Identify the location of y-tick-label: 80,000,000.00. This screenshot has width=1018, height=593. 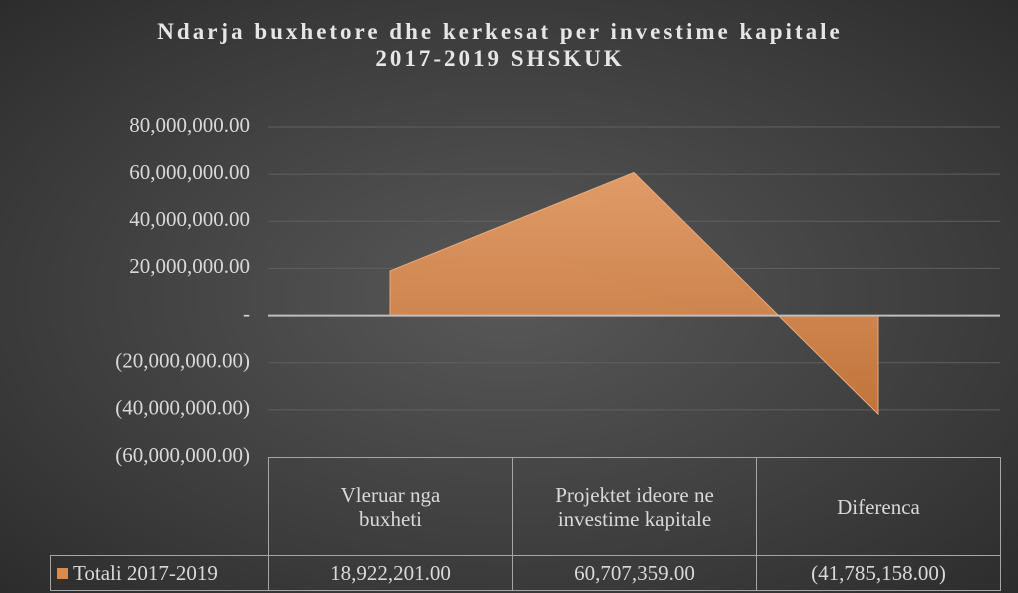
(189, 125).